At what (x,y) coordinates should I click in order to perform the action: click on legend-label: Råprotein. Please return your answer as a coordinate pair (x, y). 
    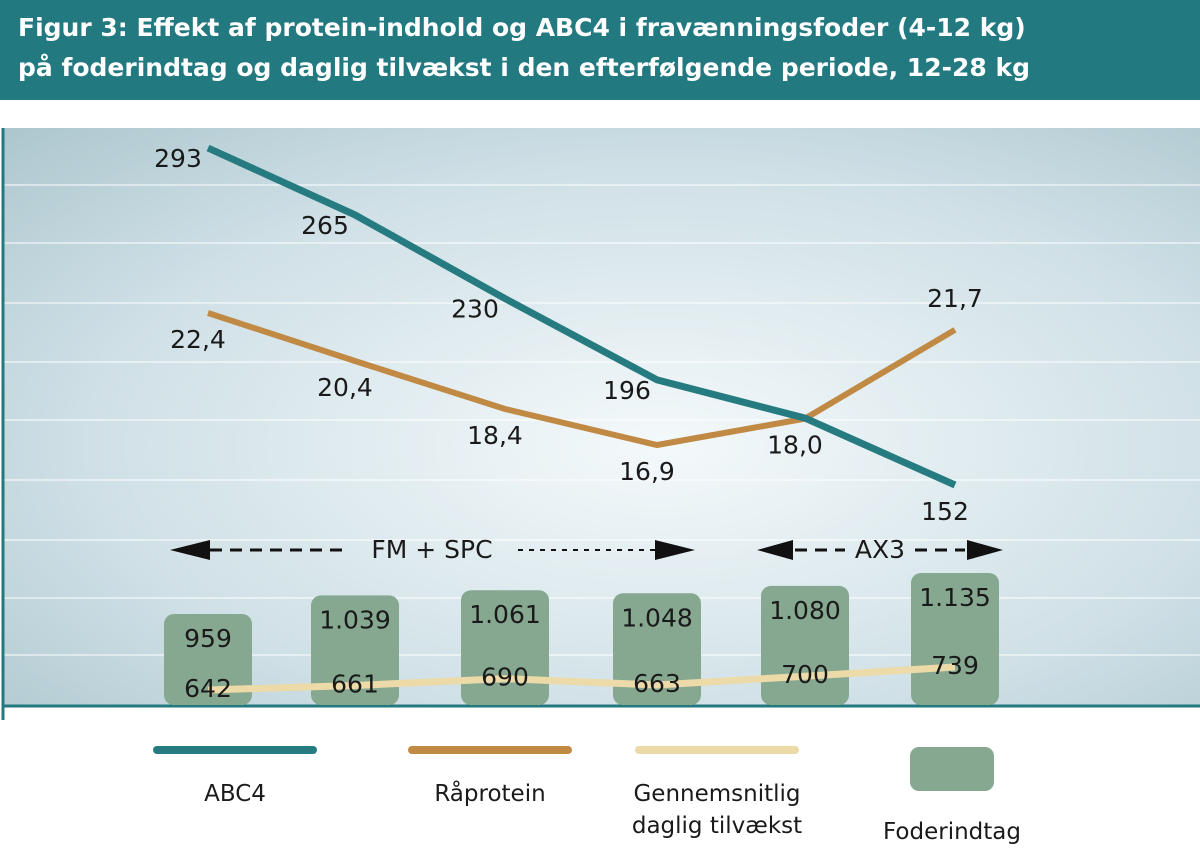
    Looking at the image, I should click on (490, 794).